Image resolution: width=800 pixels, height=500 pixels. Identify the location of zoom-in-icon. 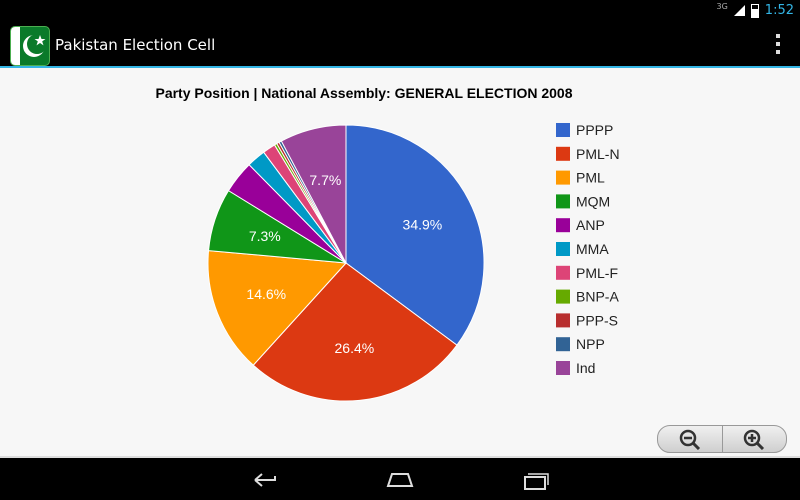
(754, 439).